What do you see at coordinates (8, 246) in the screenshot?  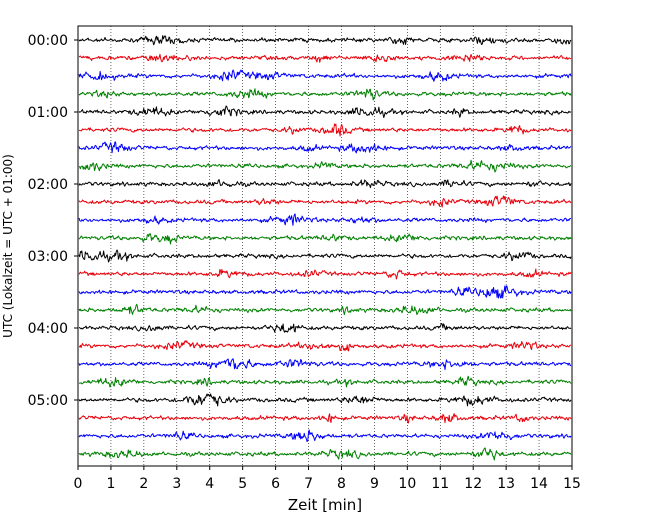 I see `y-axis-label: UTC (Lokalzeit = UTC + 01:00)` at bounding box center [8, 246].